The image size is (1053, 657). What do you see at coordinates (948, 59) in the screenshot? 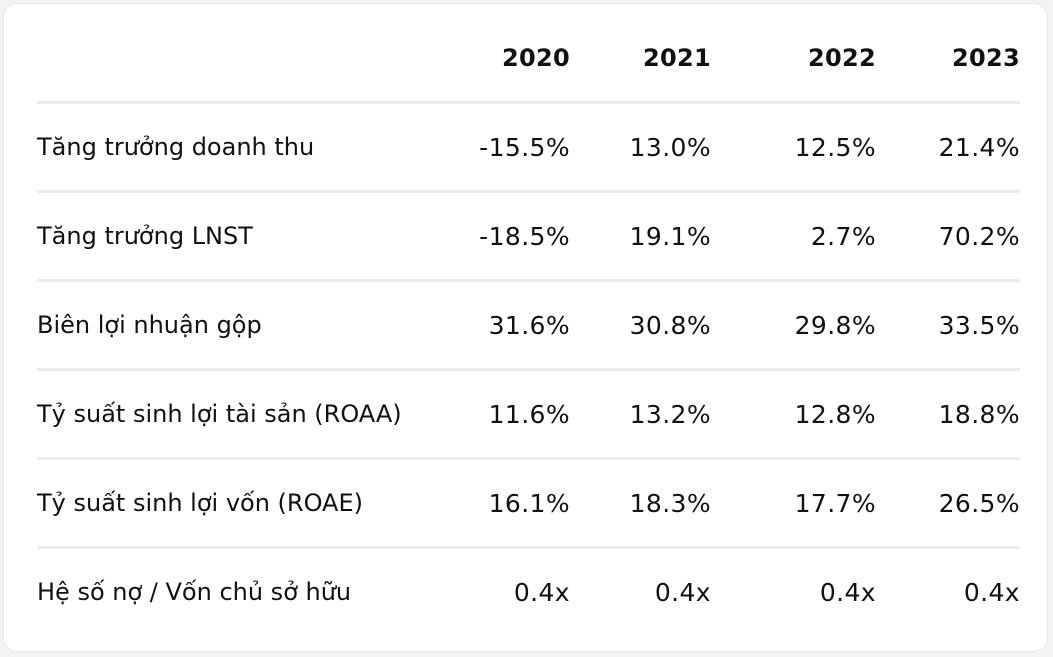
I see `header-year-2023: 2023` at bounding box center [948, 59].